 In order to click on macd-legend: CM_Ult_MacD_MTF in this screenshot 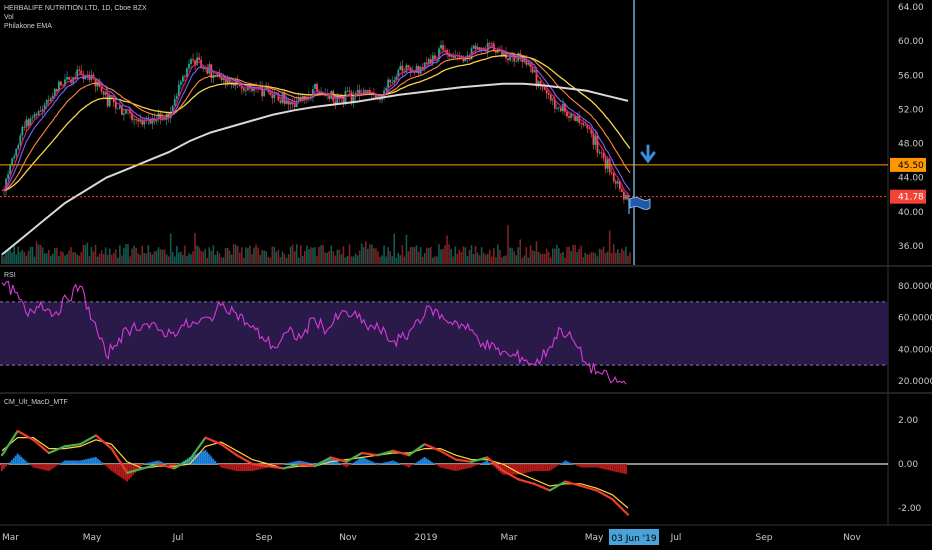, I will do `click(36, 402)`.